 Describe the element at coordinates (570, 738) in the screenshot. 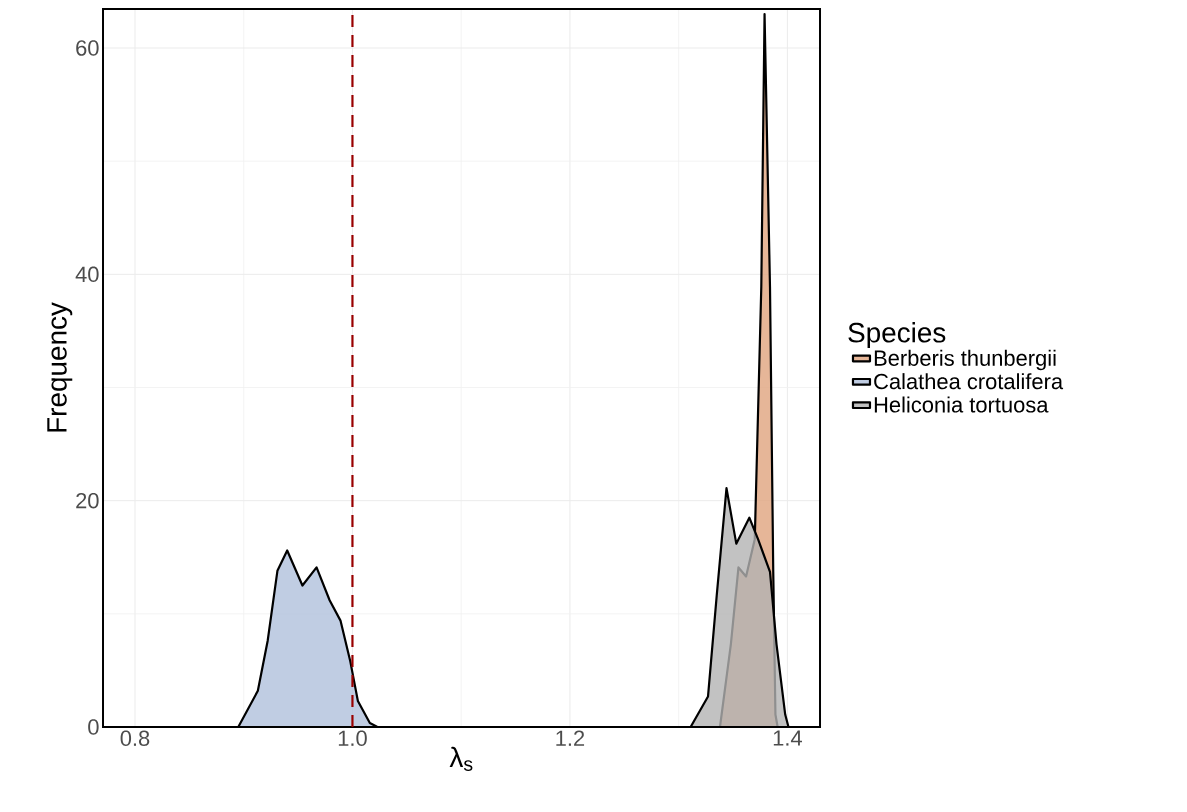

I see `x-tick-label: 1.2` at that location.